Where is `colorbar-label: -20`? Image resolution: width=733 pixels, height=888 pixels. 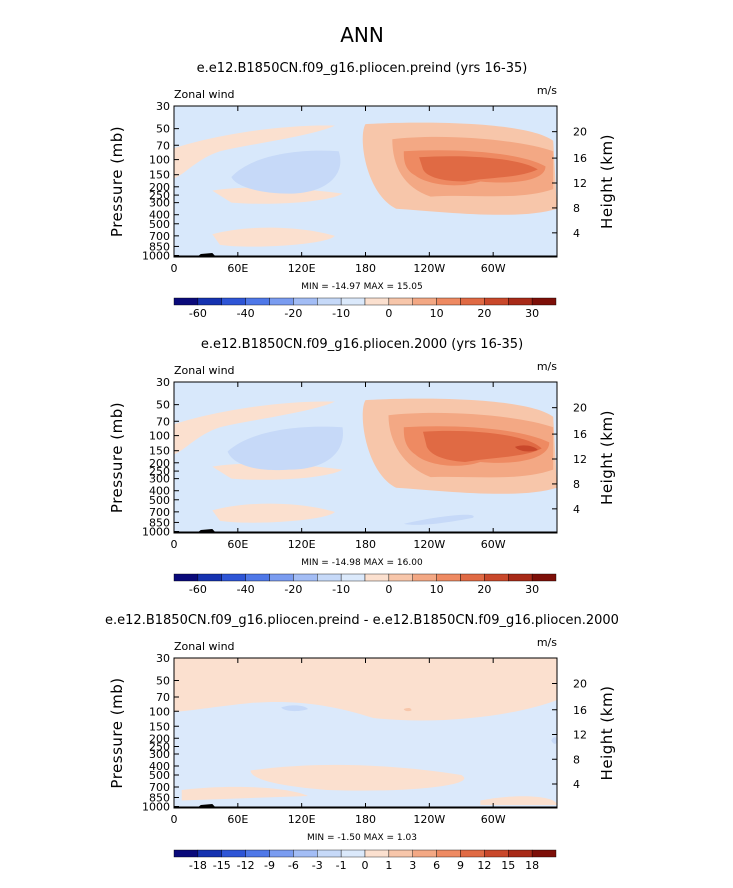
colorbar-label: -20 is located at coordinates (293, 589).